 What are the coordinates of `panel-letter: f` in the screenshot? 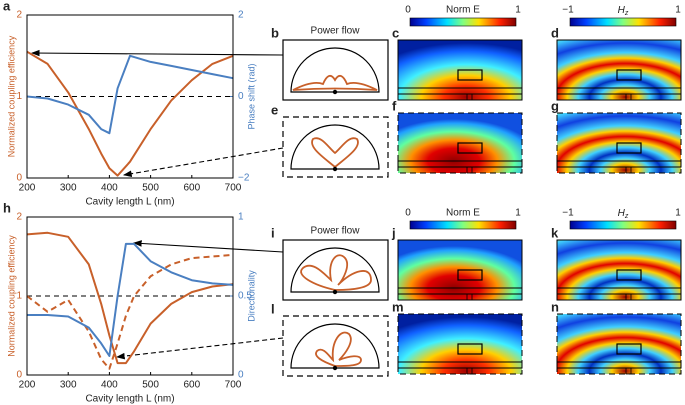 It's located at (394, 105).